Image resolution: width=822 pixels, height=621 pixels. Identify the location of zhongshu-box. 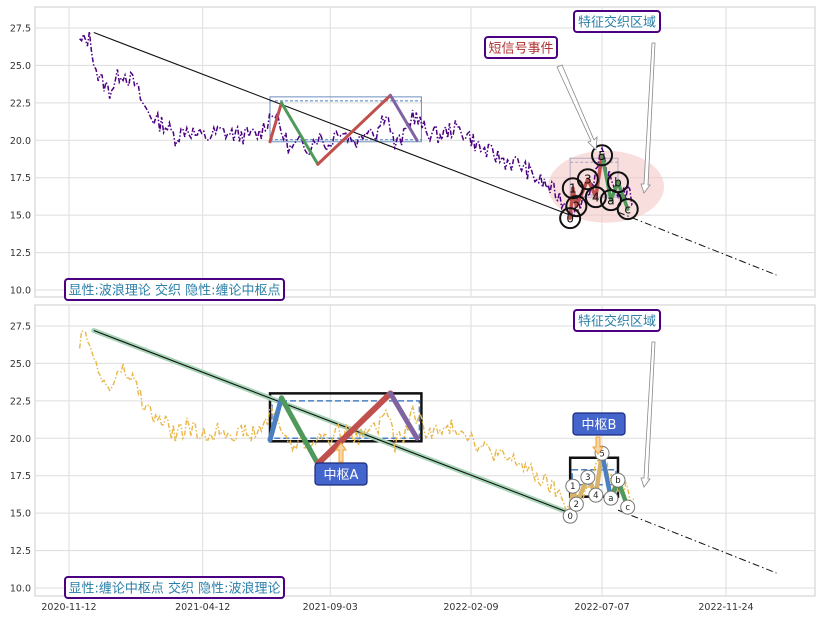
(345, 119).